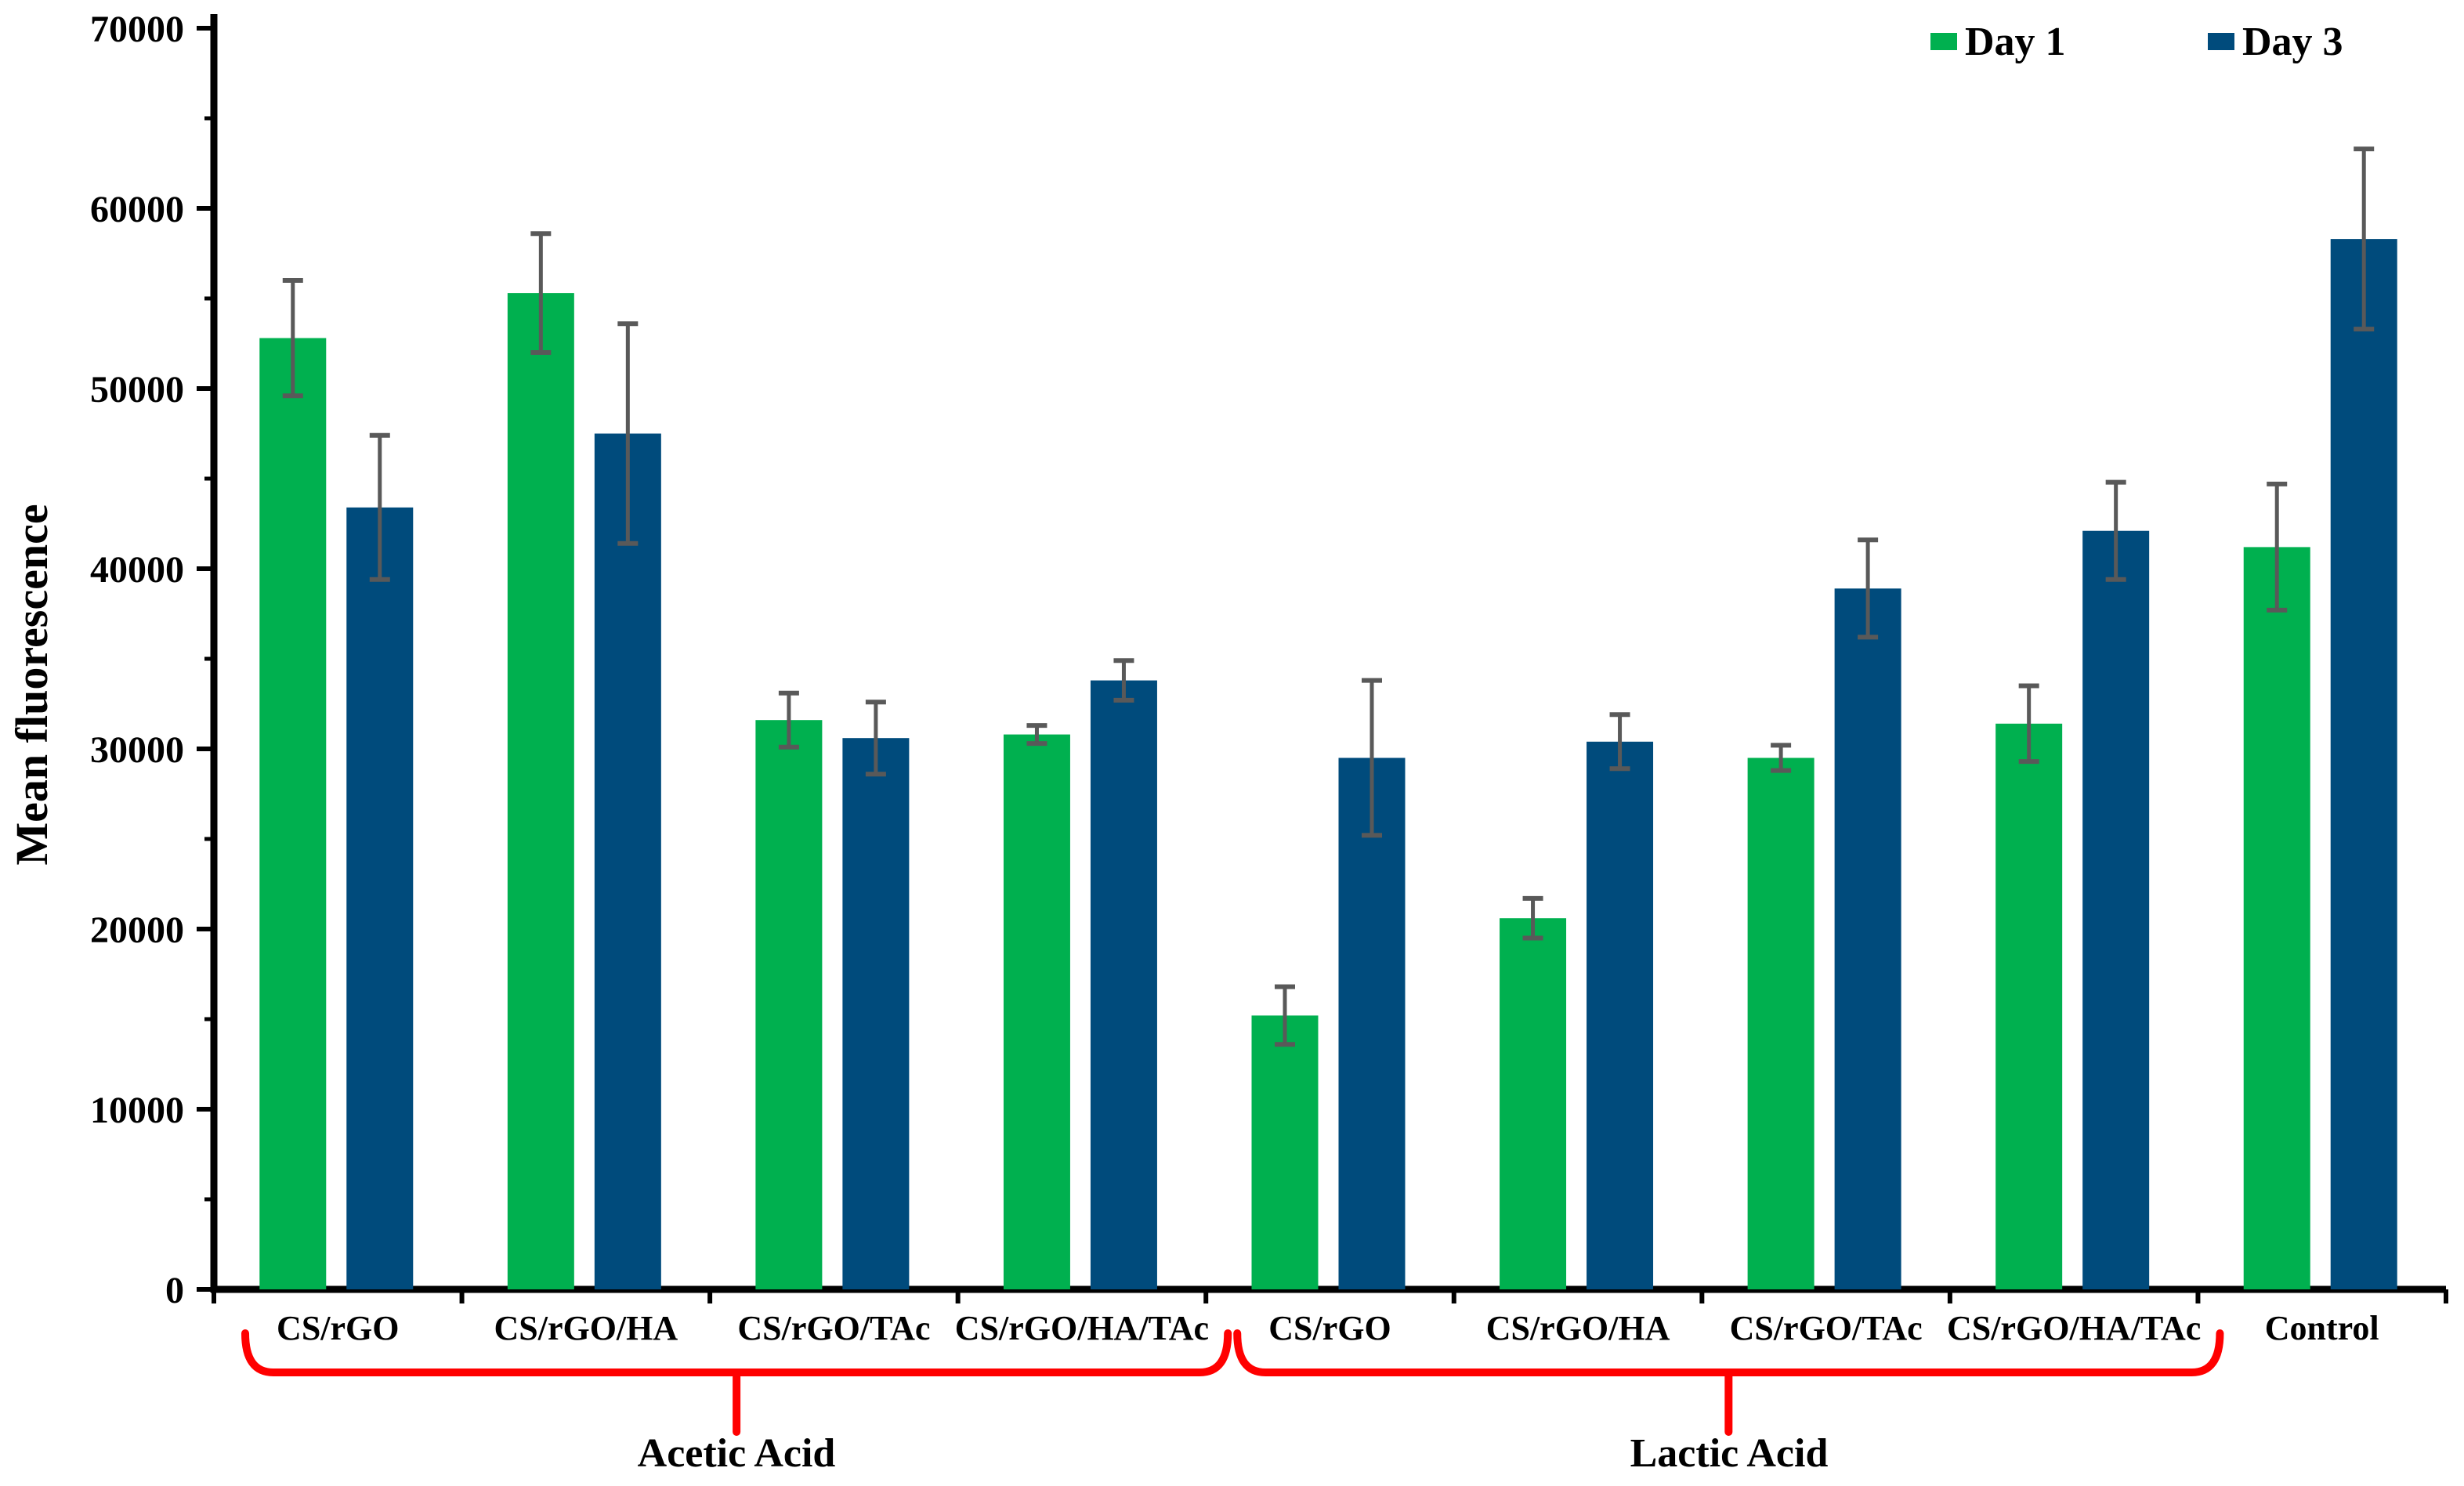 This screenshot has height=1486, width=2464. I want to click on y-tick-label: 50000, so click(137, 389).